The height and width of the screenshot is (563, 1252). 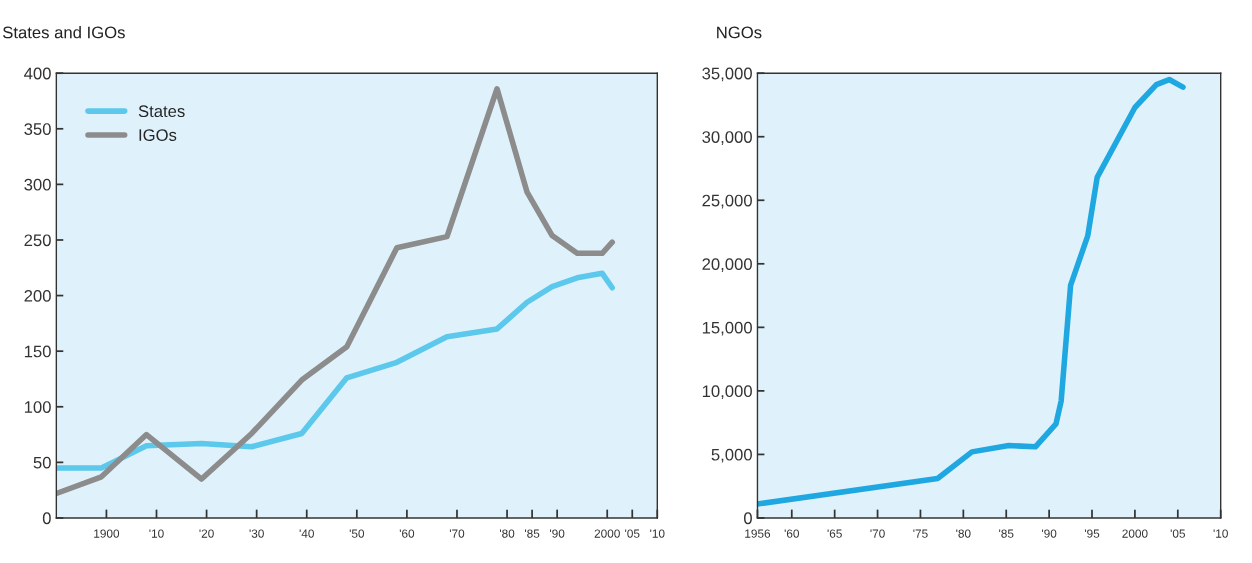 What do you see at coordinates (37, 351) in the screenshot?
I see `y-tick-label: 150` at bounding box center [37, 351].